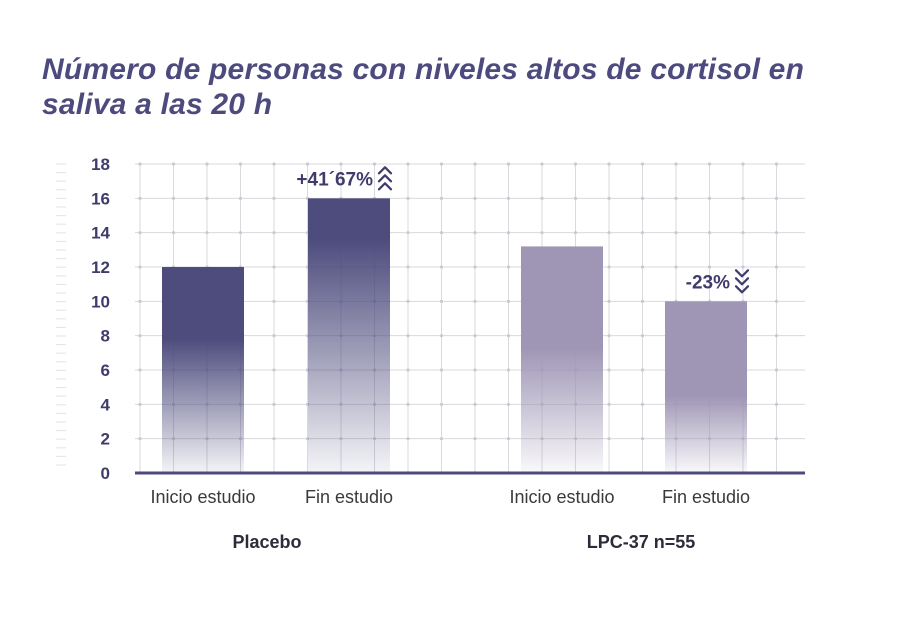 The width and height of the screenshot is (910, 642). I want to click on y-tick-label: 6, so click(105, 370).